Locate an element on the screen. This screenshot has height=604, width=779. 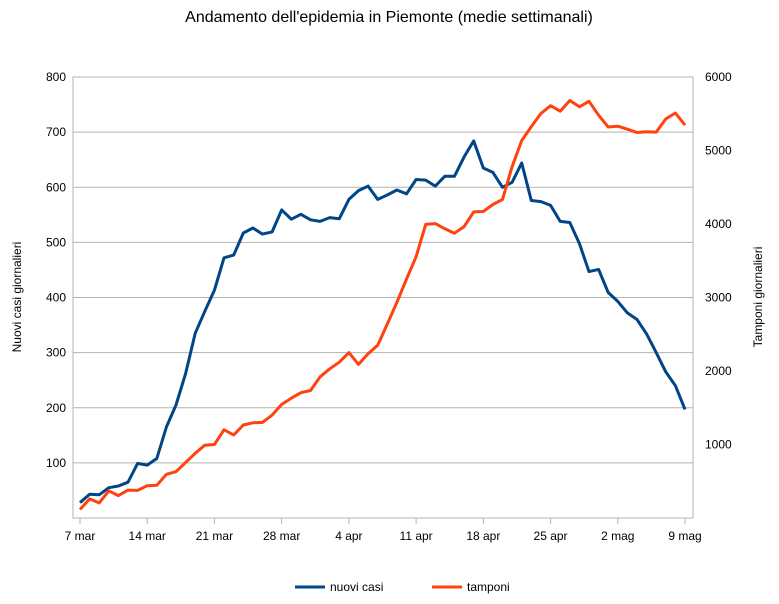
x-tick-label: 21 mar is located at coordinates (214, 536).